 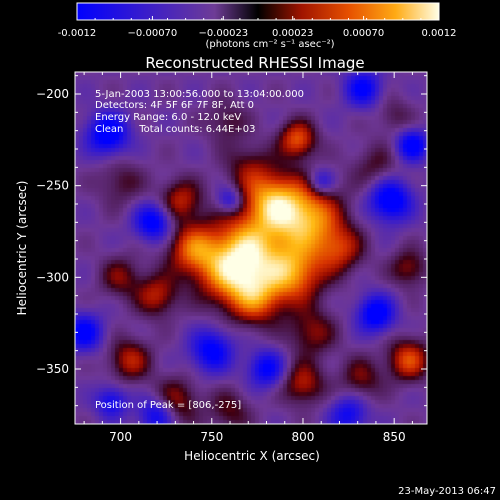 I want to click on colorbar-unit: (photons cm⁻² s⁻¹ asec⁻²), so click(x=269, y=44).